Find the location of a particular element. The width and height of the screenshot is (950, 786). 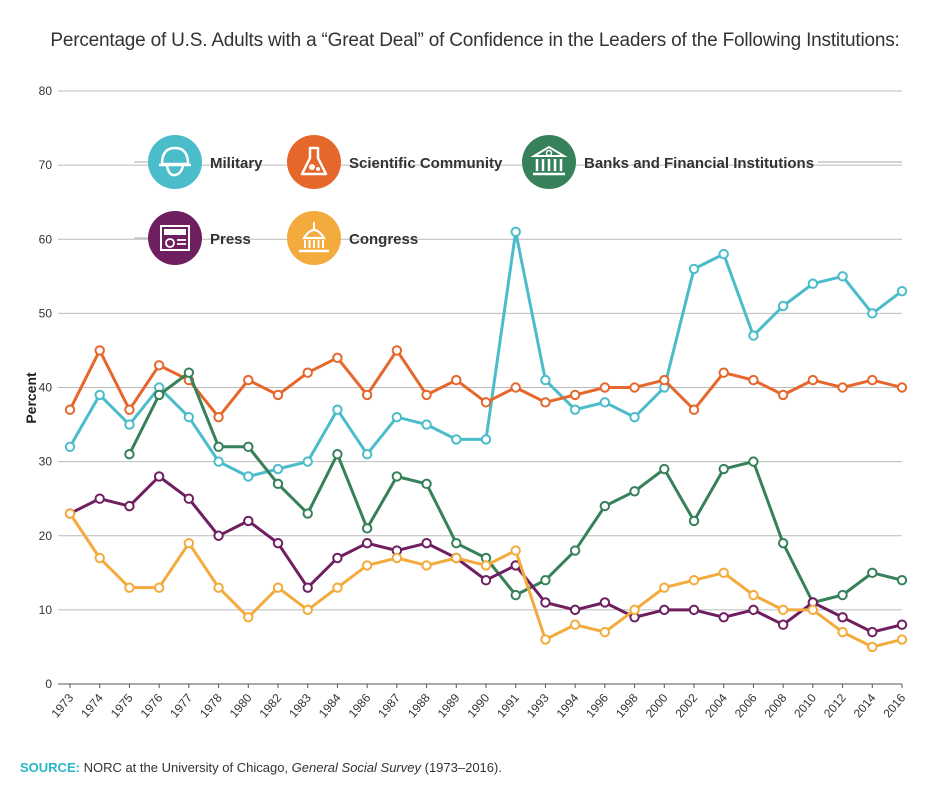

x-tick-label: 2006 is located at coordinates (746, 706).